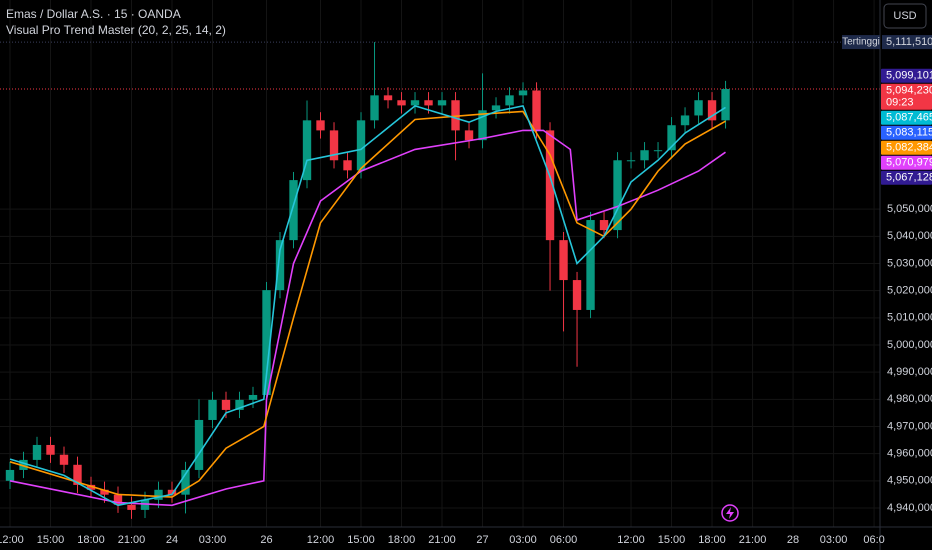 This screenshot has width=932, height=550. Describe the element at coordinates (909, 163) in the screenshot. I see `price-label: 5,070,979` at that location.